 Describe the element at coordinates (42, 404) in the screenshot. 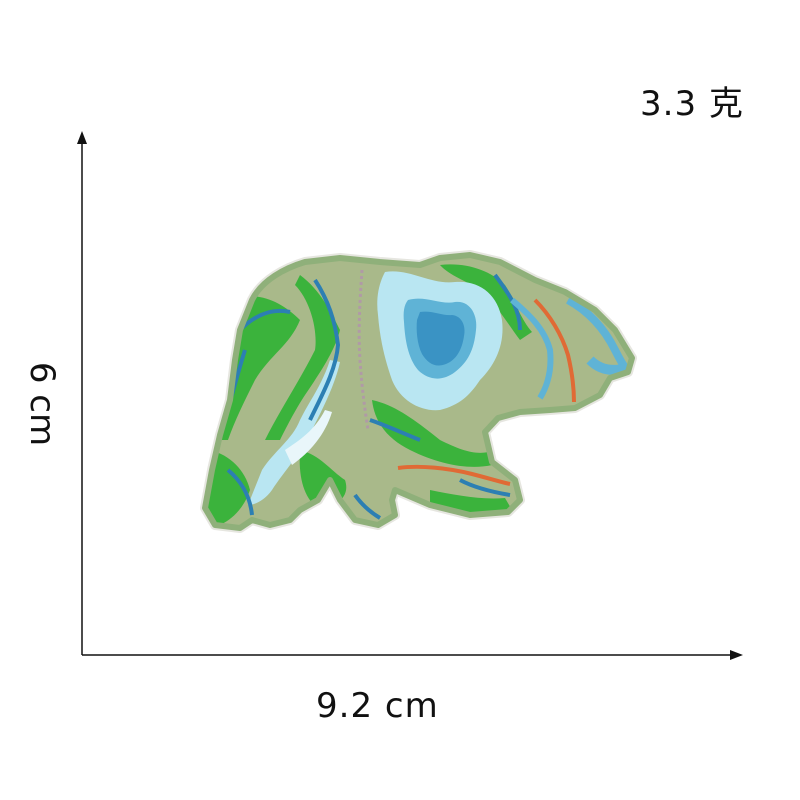

I see `height-label: 6 cm` at that location.